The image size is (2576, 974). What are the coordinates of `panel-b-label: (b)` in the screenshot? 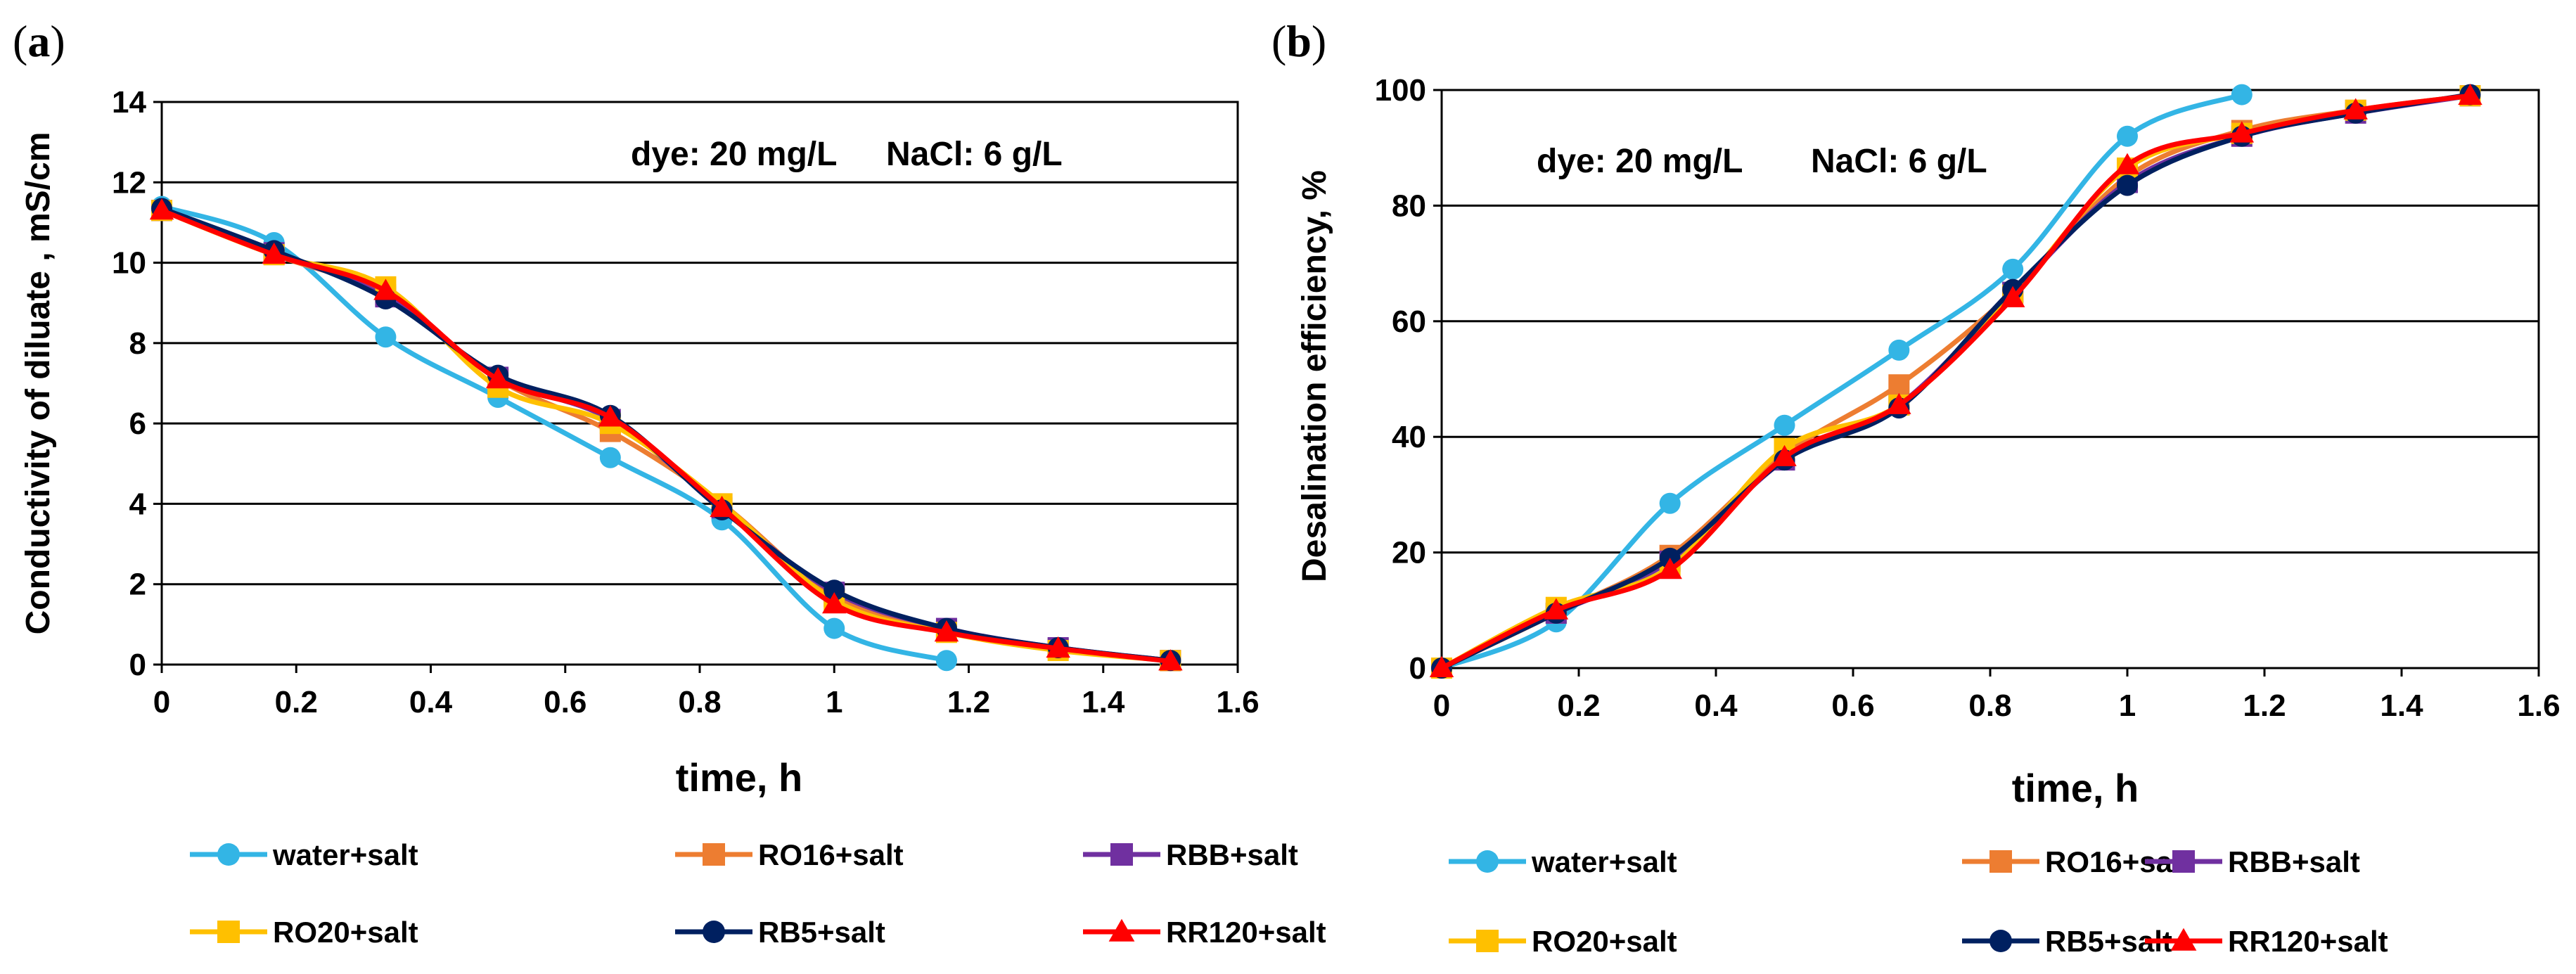 It's located at (1298, 41).